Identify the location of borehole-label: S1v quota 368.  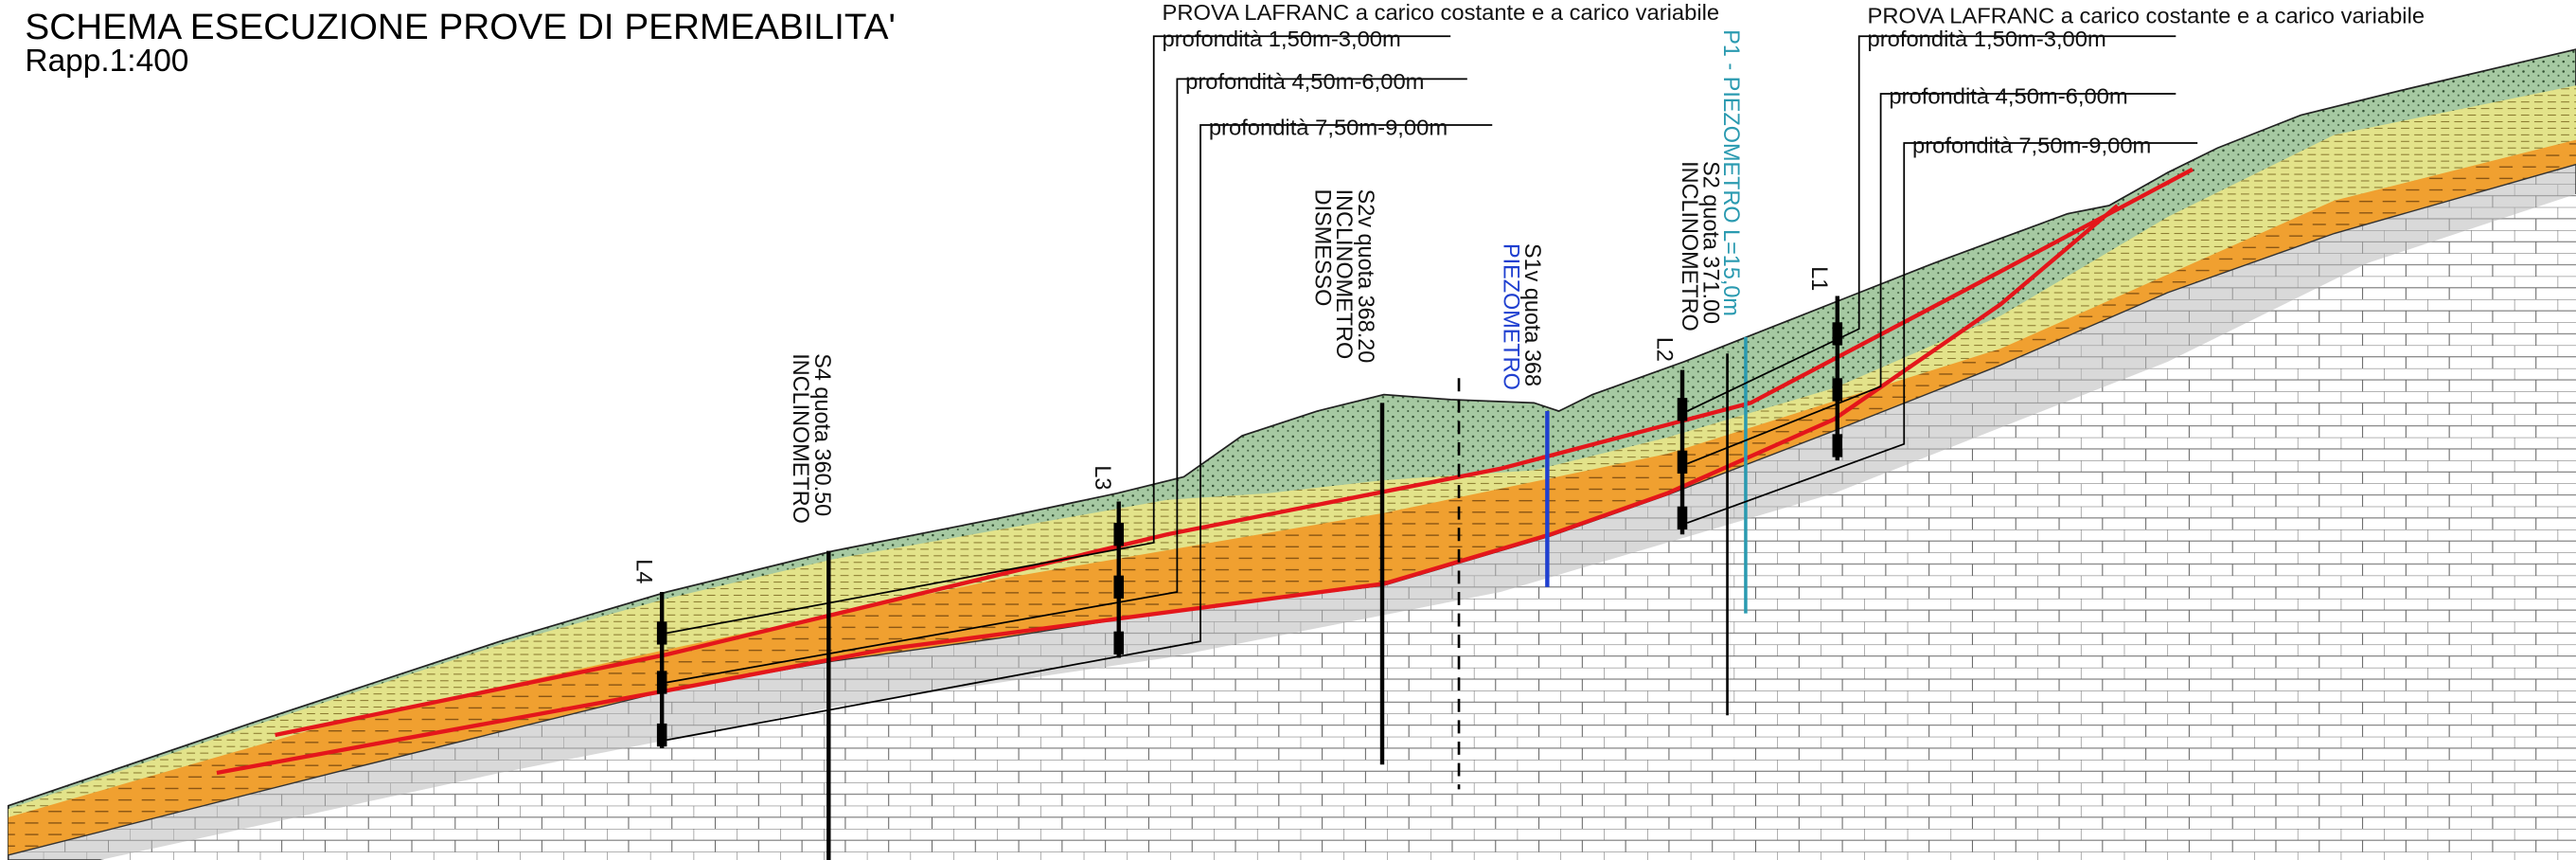
(1531, 315).